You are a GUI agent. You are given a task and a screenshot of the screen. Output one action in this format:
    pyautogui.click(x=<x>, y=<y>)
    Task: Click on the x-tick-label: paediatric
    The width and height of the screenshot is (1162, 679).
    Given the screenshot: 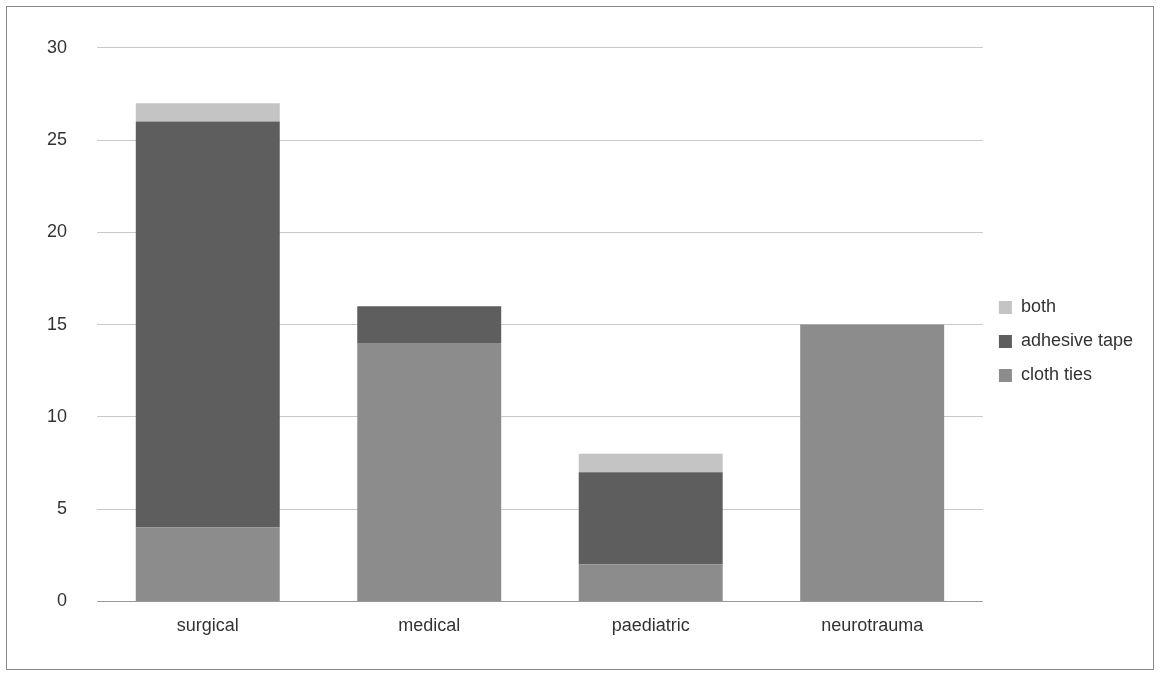 What is the action you would take?
    pyautogui.click(x=650, y=625)
    